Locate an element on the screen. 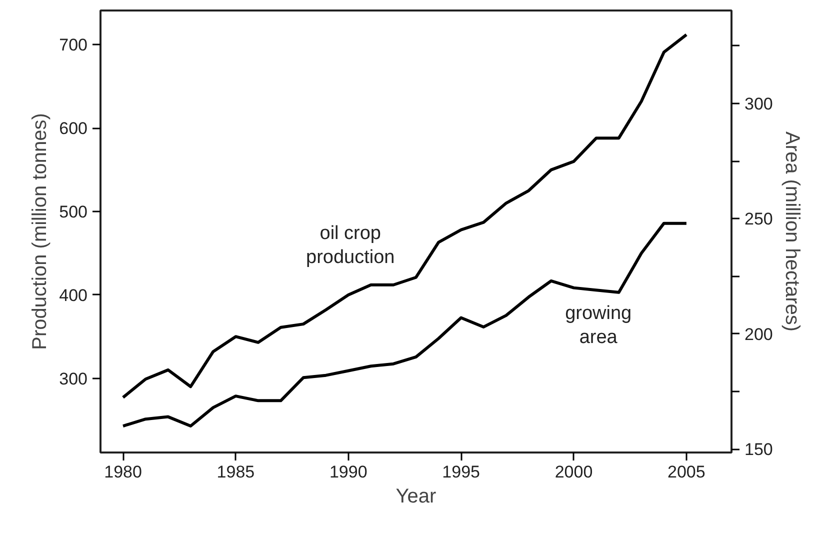  x-tick-label: 2005 is located at coordinates (687, 472).